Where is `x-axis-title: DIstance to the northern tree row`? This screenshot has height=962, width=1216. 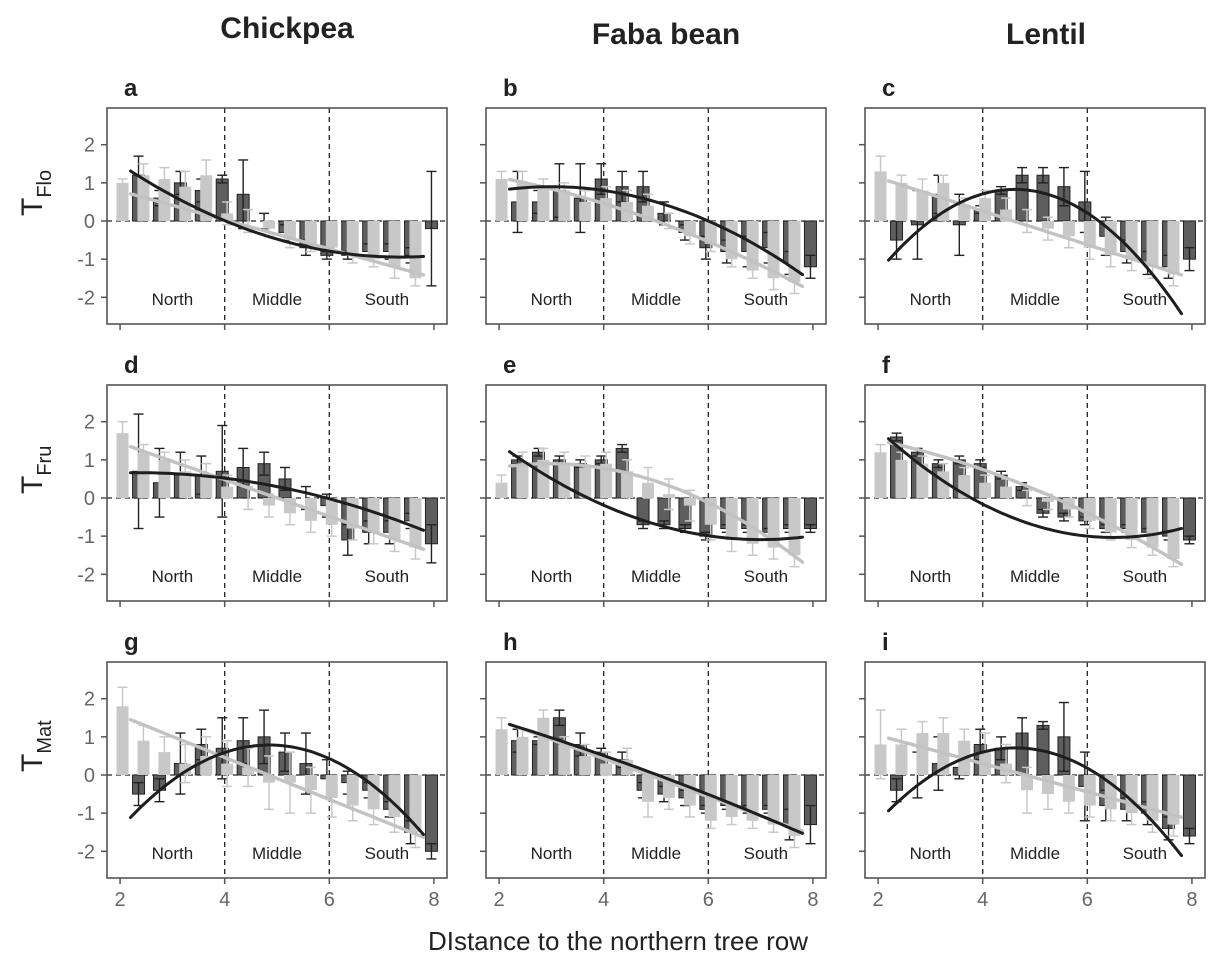 x-axis-title: DIstance to the northern tree row is located at coordinates (618, 941).